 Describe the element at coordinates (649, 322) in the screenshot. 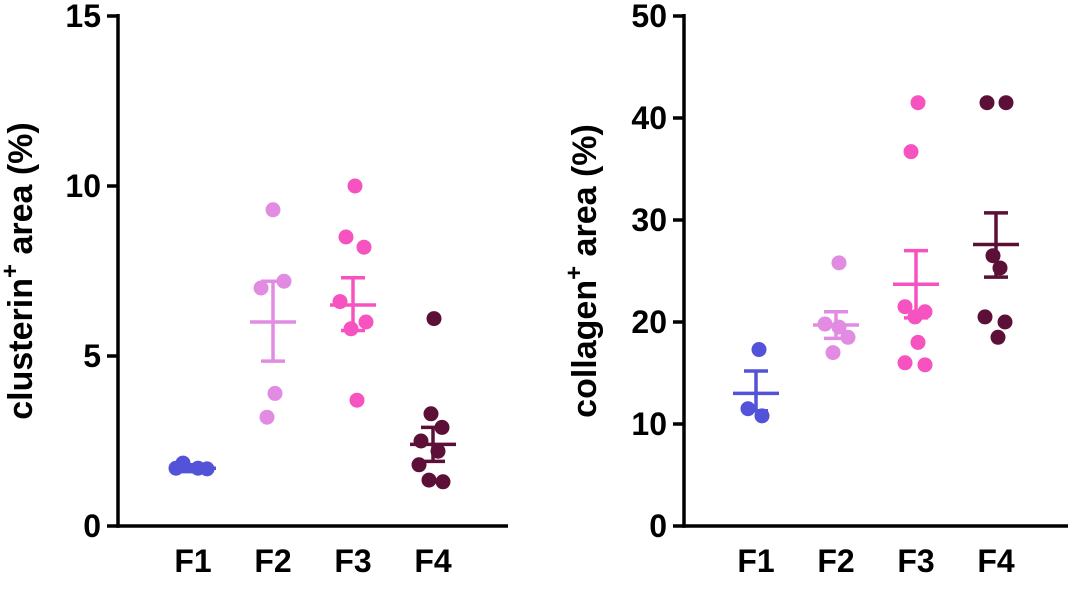

I see `y-tick-label: 20` at that location.